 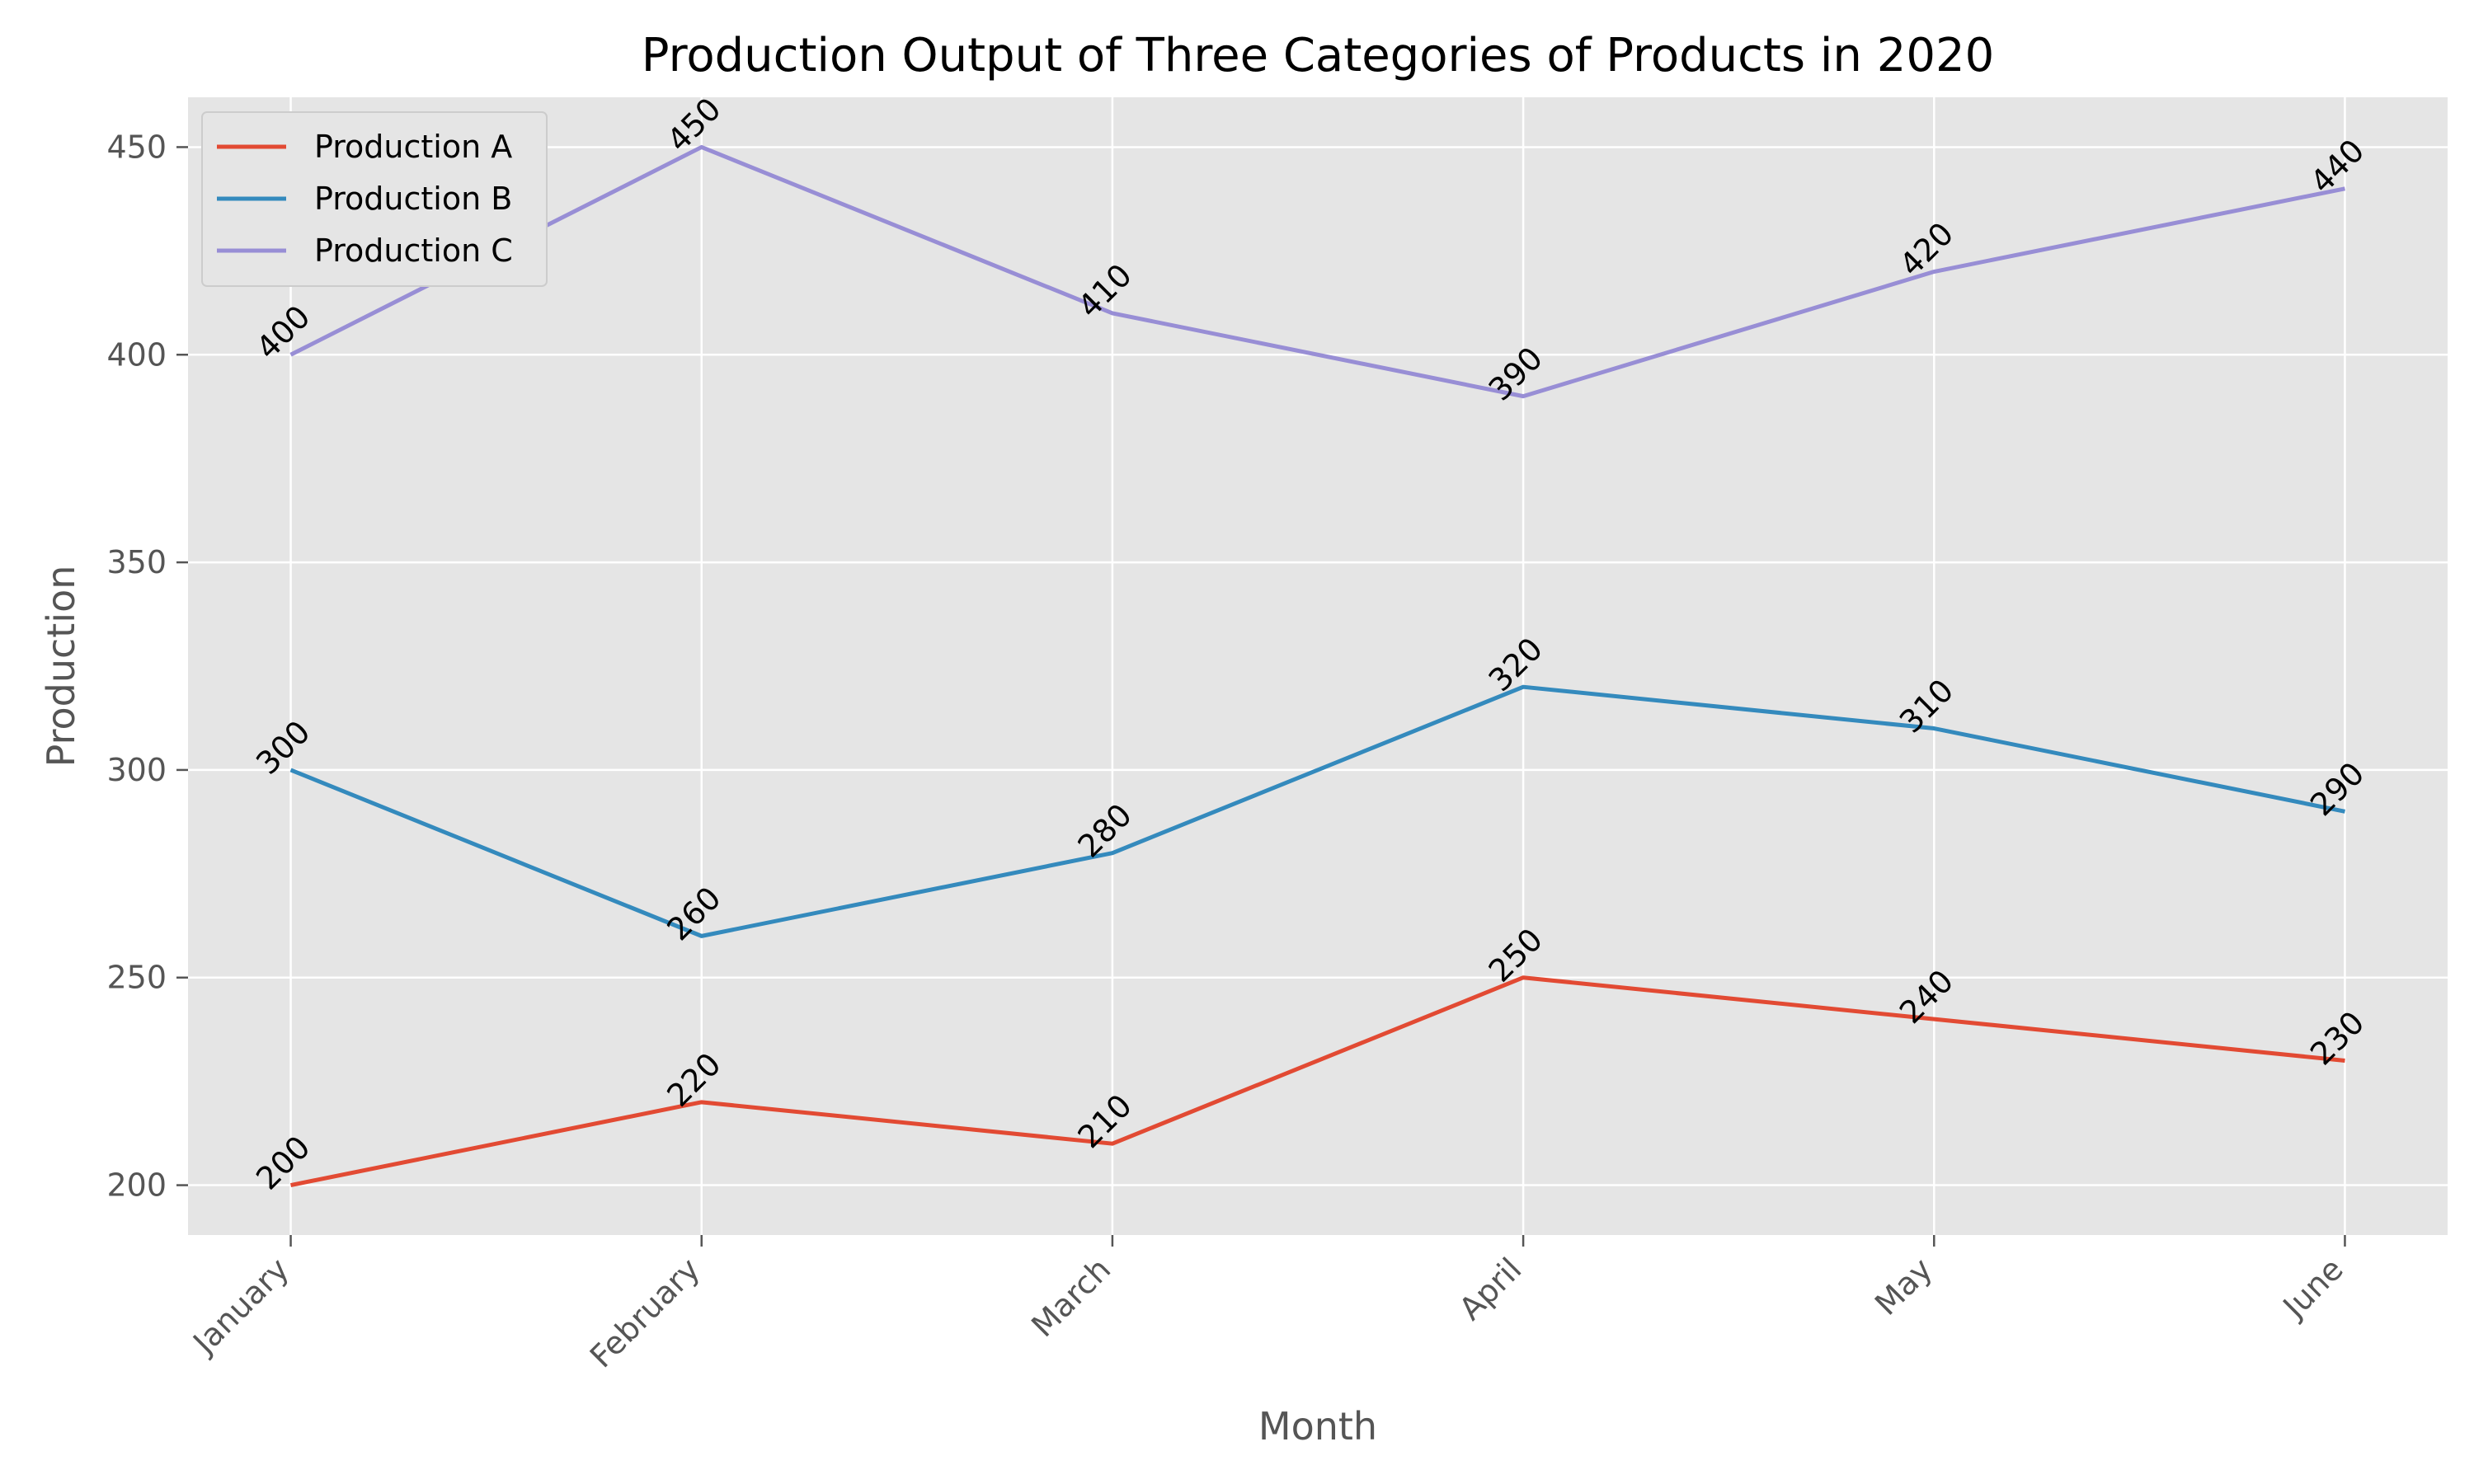 What do you see at coordinates (136, 978) in the screenshot?
I see `y-tick-label: 250` at bounding box center [136, 978].